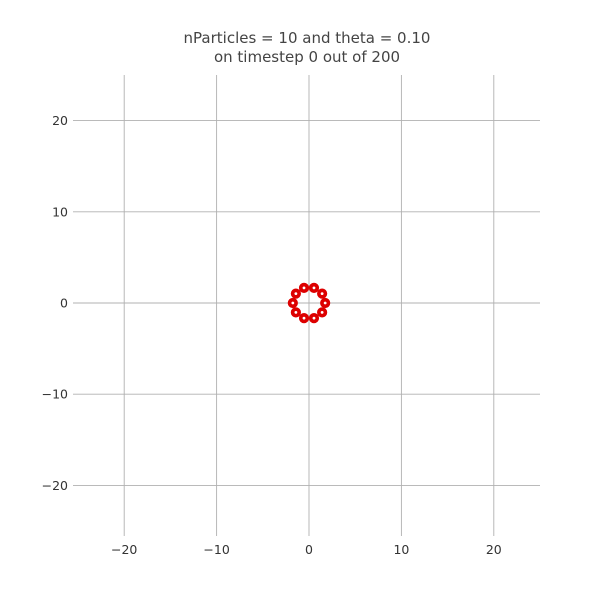 The width and height of the screenshot is (600, 600). Describe the element at coordinates (64, 303) in the screenshot. I see `y-tick-label: 0` at that location.